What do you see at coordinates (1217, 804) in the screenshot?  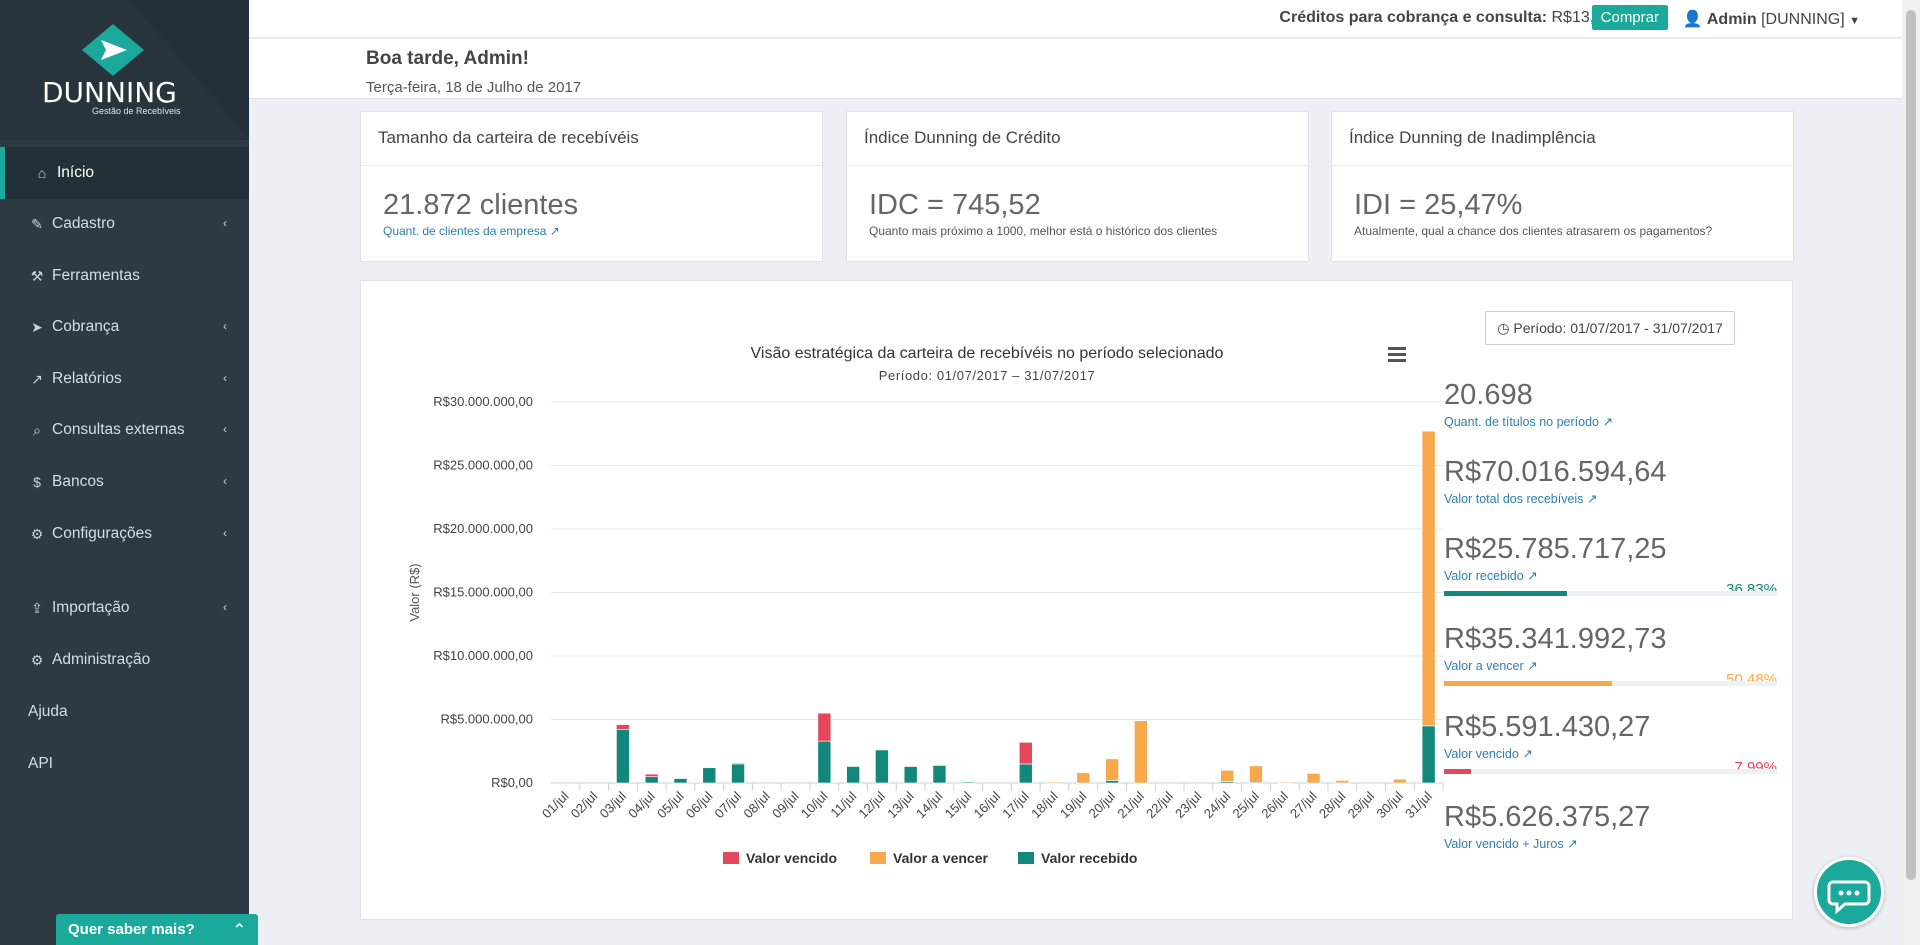 I see `x-tick-label: 24/jul` at bounding box center [1217, 804].